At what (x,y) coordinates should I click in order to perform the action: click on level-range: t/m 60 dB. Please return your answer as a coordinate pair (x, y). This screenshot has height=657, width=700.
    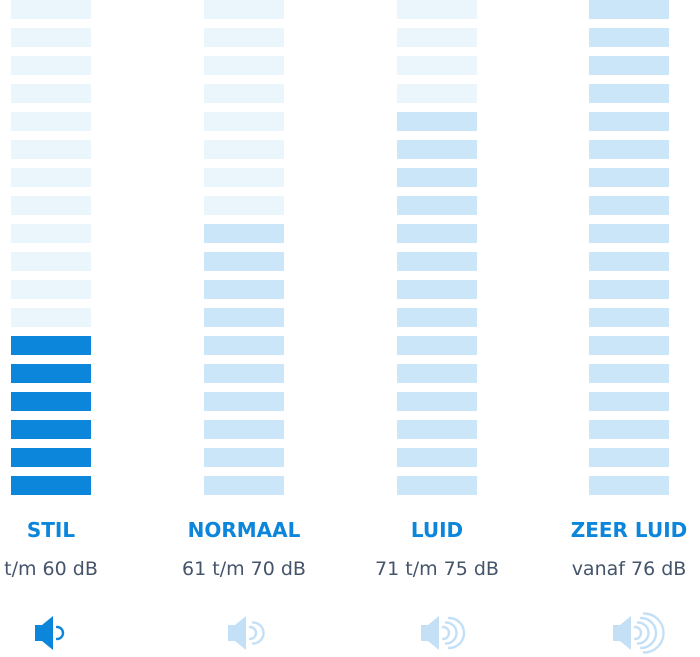
    Looking at the image, I should click on (51, 569).